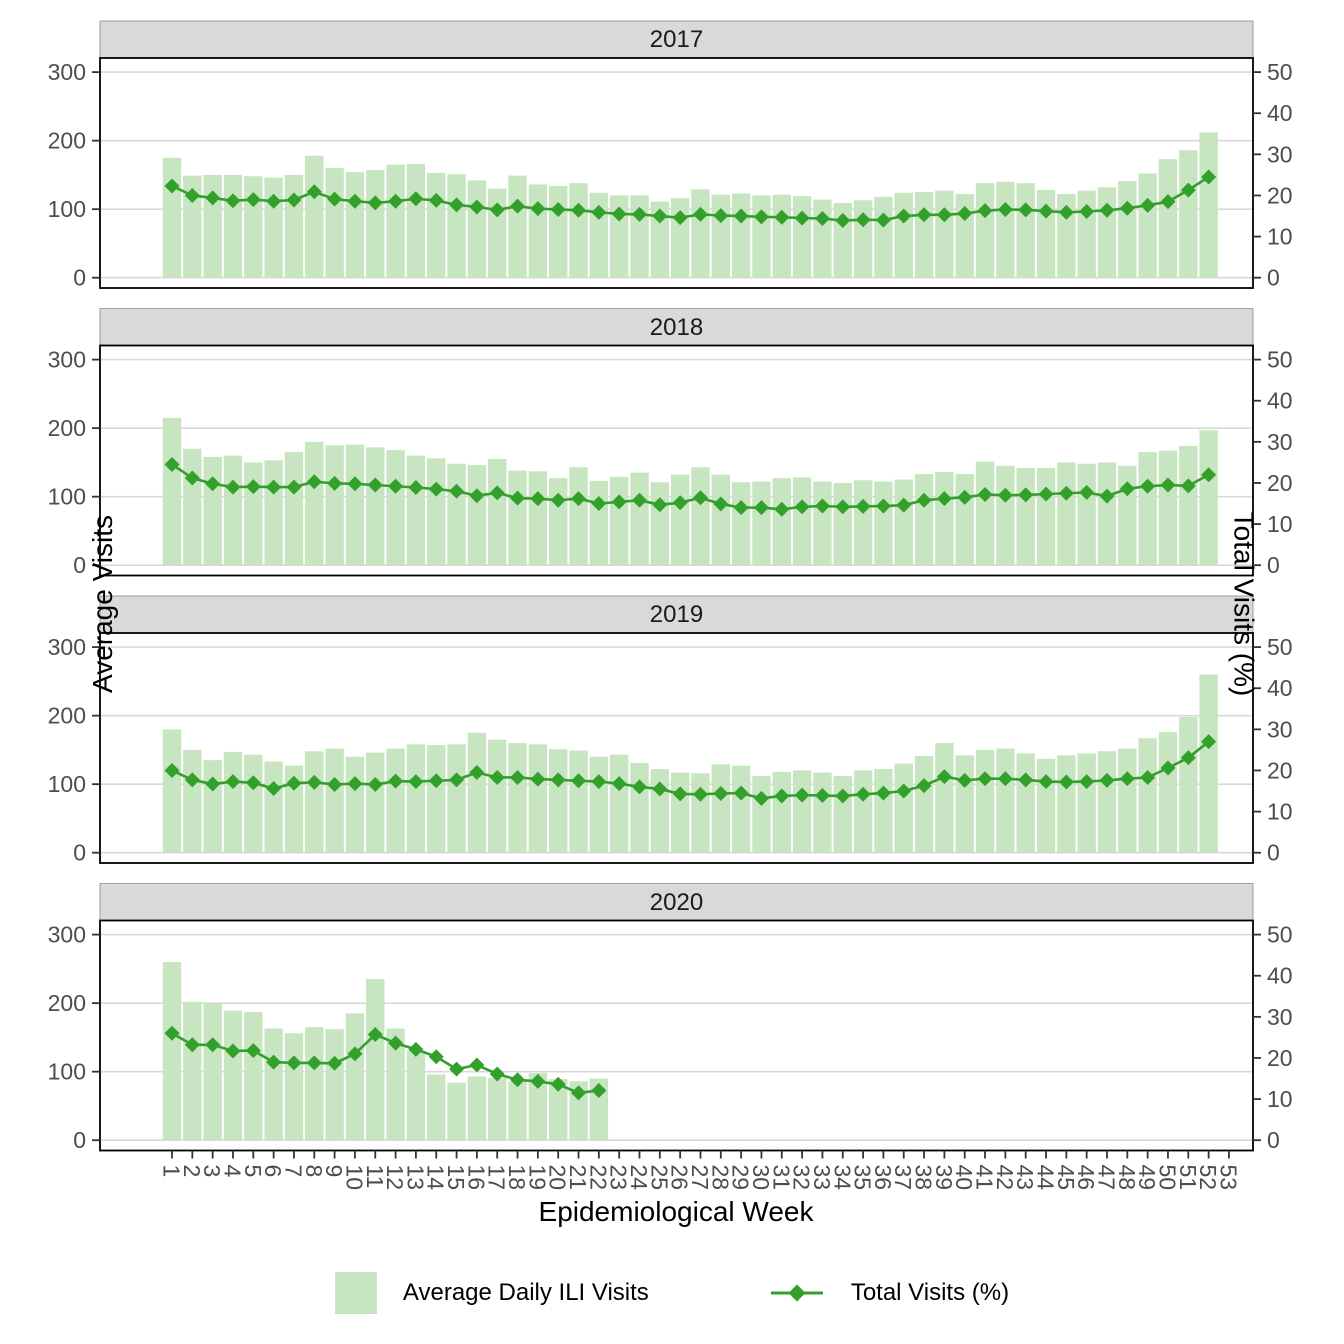 The image size is (1344, 1344). What do you see at coordinates (619, 803) in the screenshot?
I see `bar-2019-w23` at bounding box center [619, 803].